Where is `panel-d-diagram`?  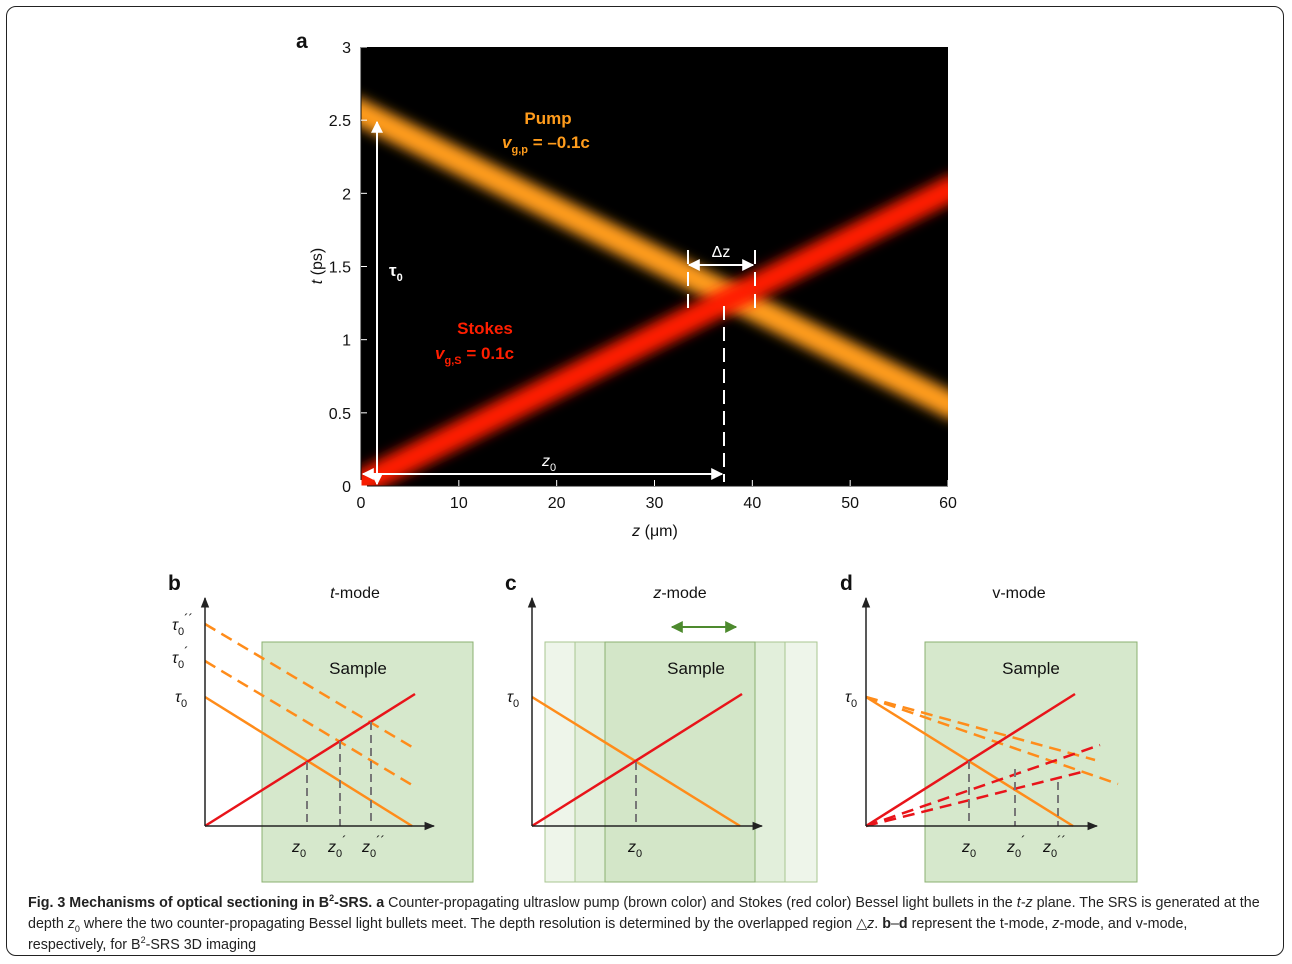 panel-d-diagram is located at coordinates (990, 713).